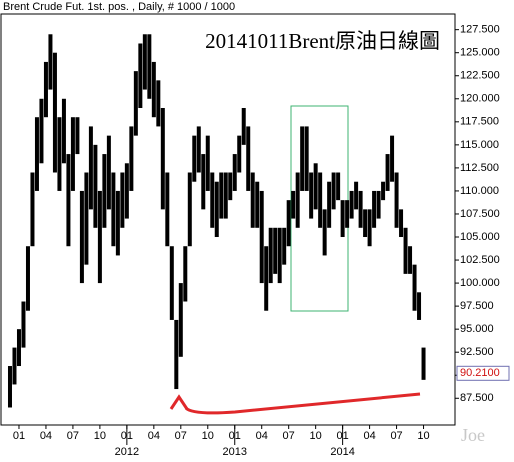 This screenshot has width=514, height=462. What do you see at coordinates (322, 41) in the screenshot?
I see `chart-title: 20141011Brent原油日線圖` at bounding box center [322, 41].